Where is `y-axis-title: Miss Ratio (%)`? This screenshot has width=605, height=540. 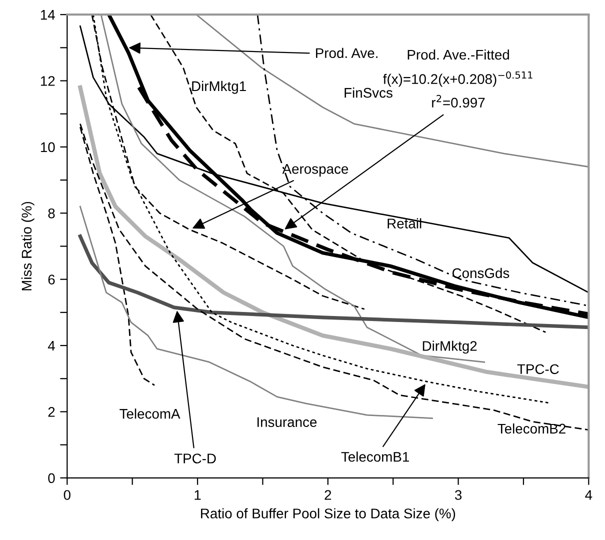
y-axis-title: Miss Ratio (%) is located at coordinates (27, 246).